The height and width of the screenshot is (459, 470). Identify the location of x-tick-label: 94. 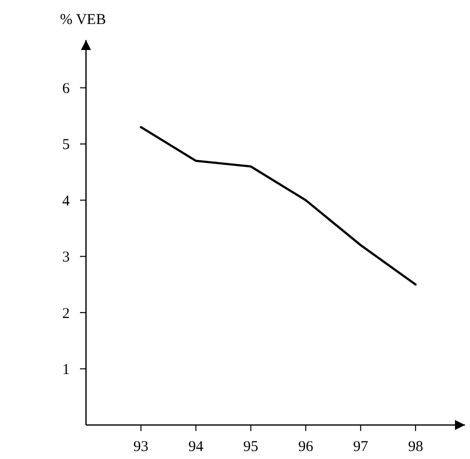
(196, 447).